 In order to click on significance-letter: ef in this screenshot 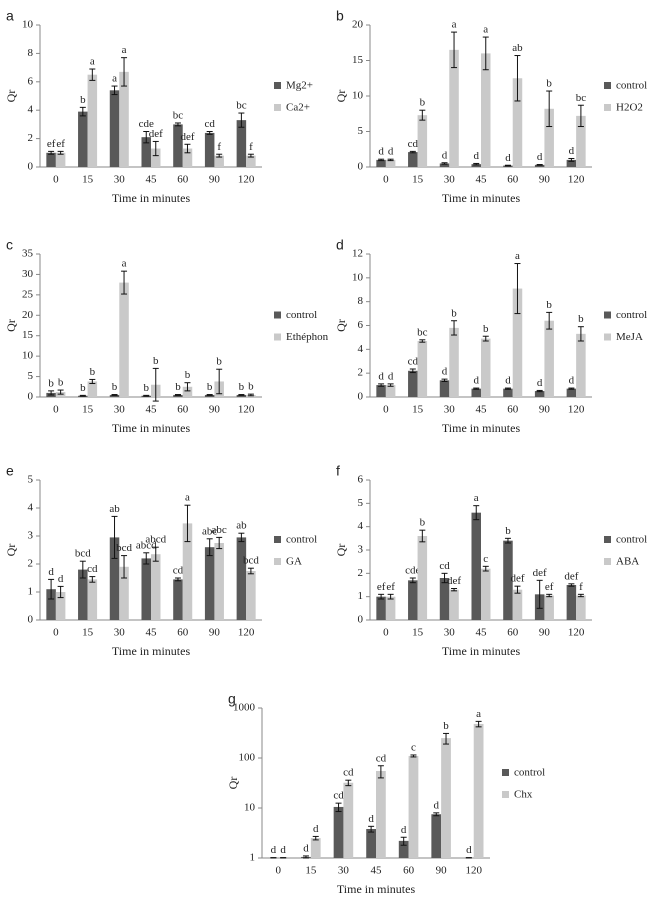, I will do `click(381, 587)`.